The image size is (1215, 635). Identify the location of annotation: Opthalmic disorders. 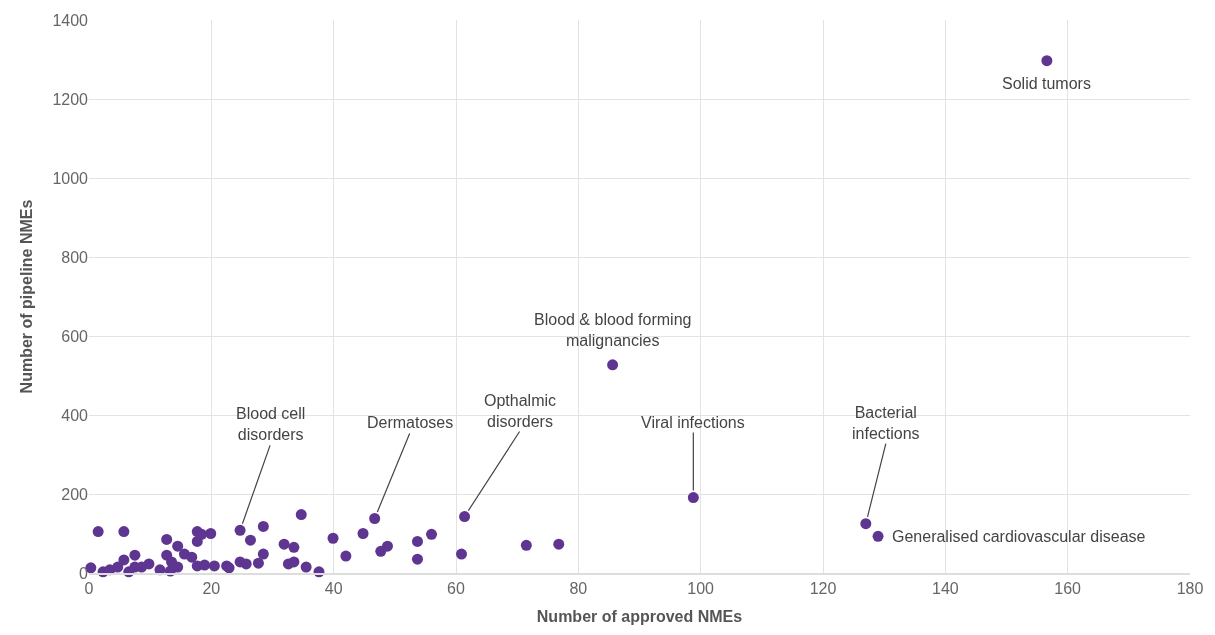
(520, 411).